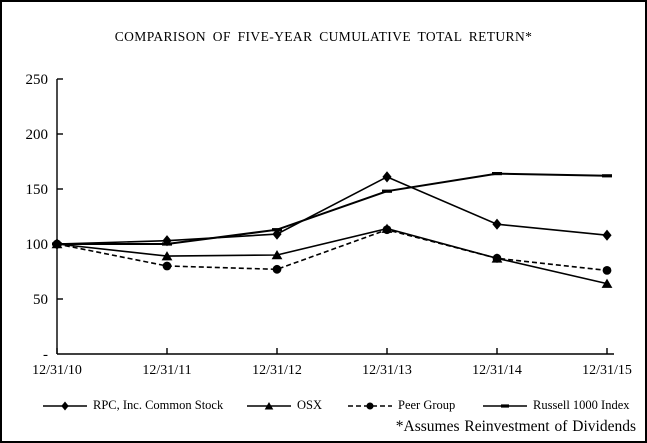  I want to click on x-tick-label: 12/31/15, so click(607, 370).